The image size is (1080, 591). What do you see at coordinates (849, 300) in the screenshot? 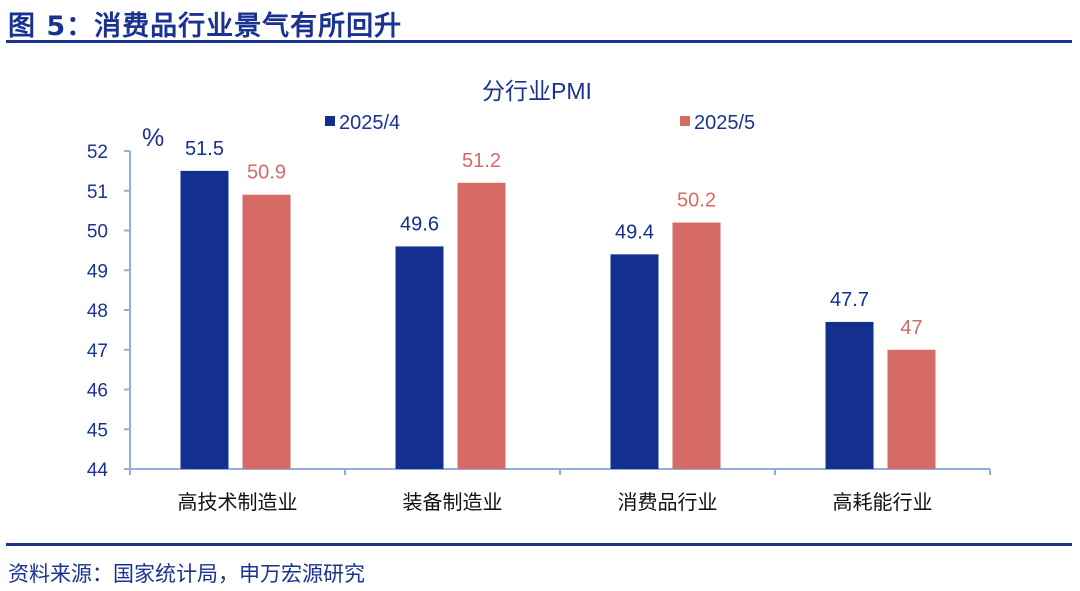
I see `data-label: 47.7` at bounding box center [849, 300].